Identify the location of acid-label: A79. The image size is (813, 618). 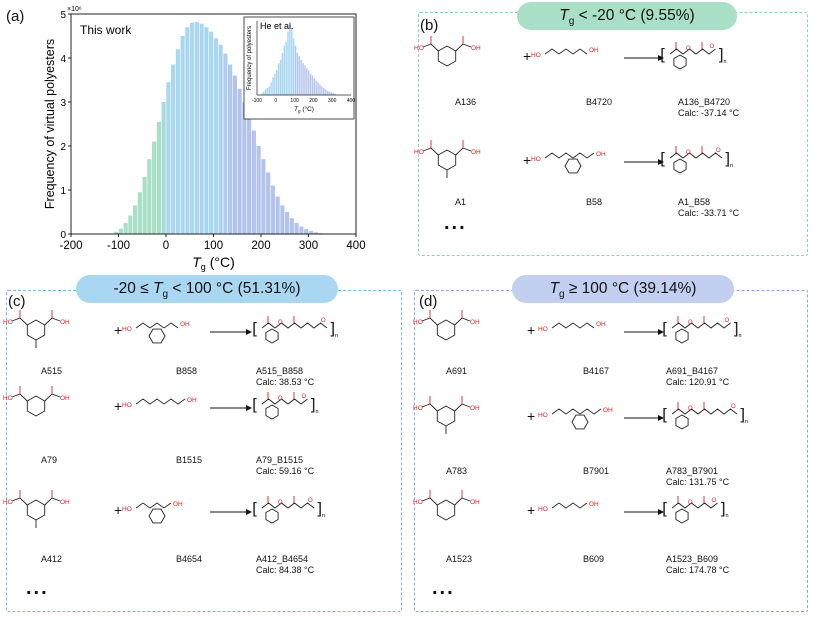
(49, 460).